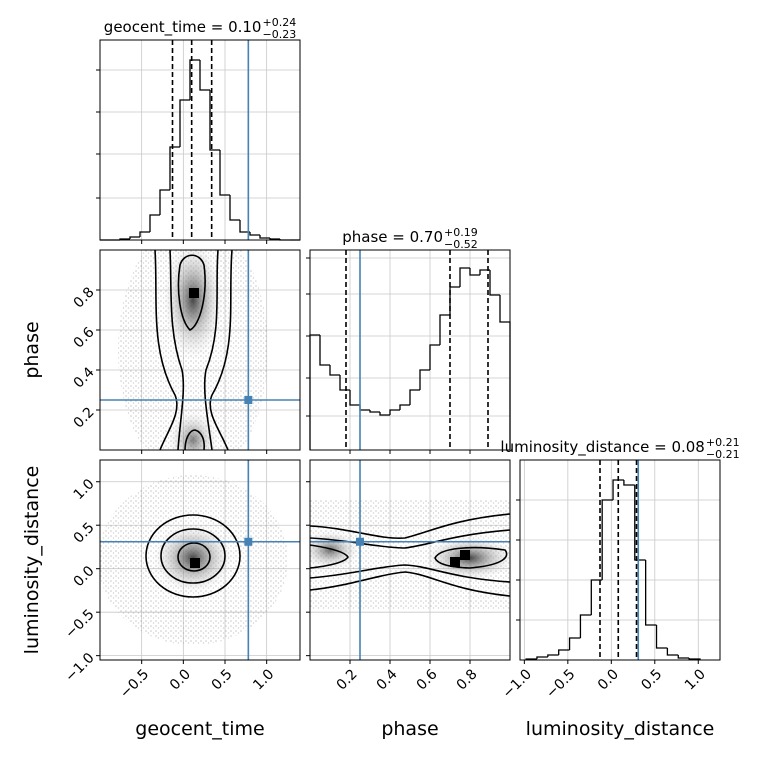 This screenshot has width=760, height=760. What do you see at coordinates (84, 337) in the screenshot?
I see `y-tick-label: 0.6` at bounding box center [84, 337].